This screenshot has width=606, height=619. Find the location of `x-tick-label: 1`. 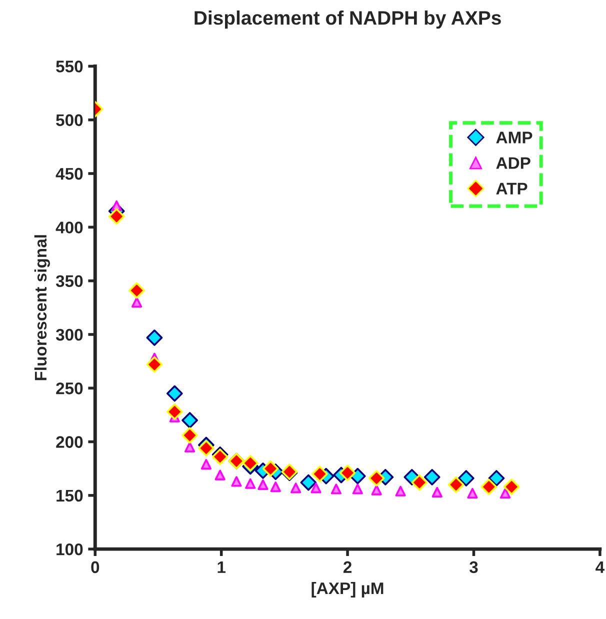

x-tick-label: 1 is located at coordinates (222, 567).